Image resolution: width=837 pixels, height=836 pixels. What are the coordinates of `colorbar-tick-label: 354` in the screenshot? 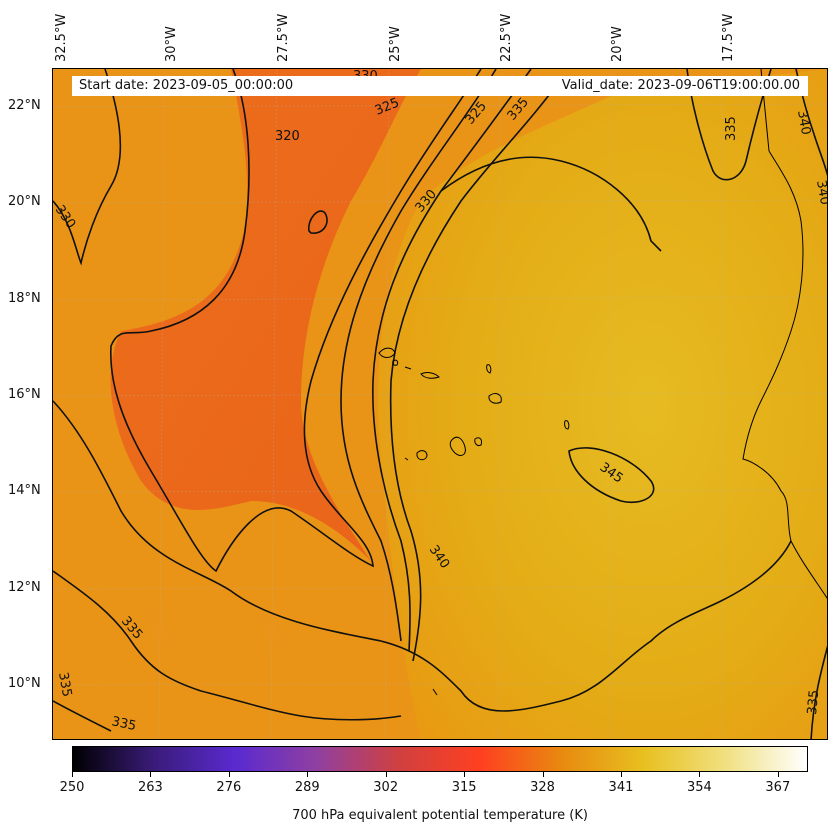 It's located at (699, 787).